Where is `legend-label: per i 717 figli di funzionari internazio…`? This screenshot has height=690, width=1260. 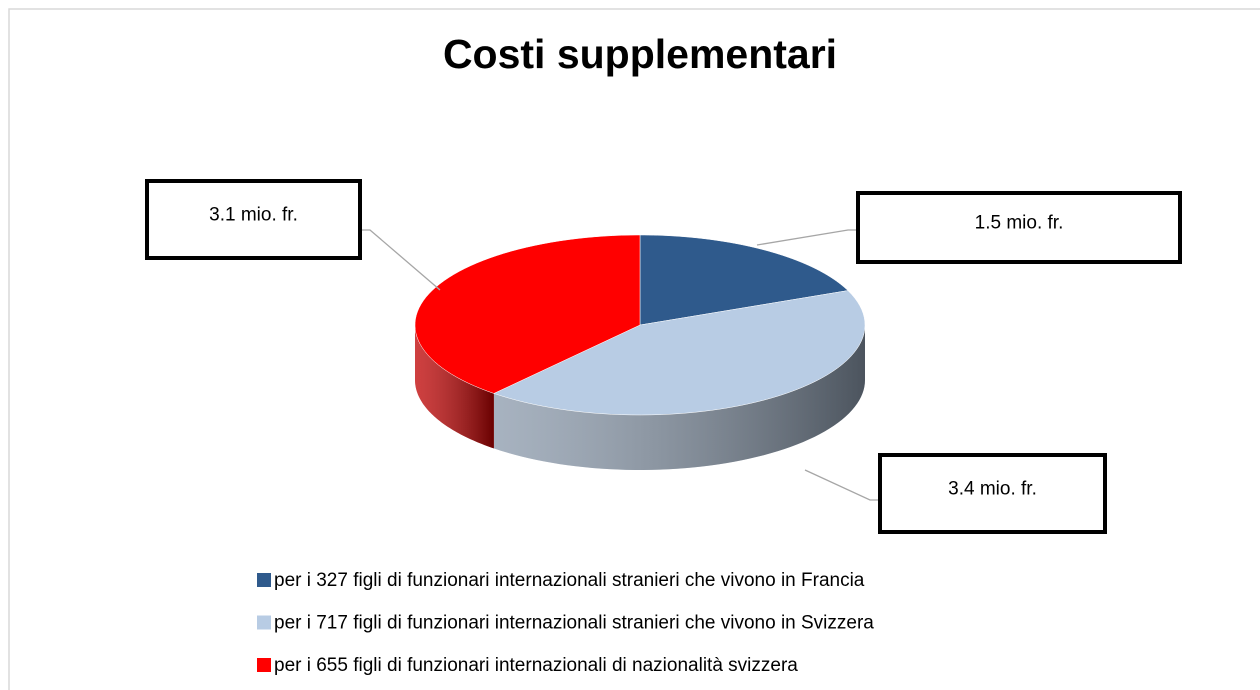
legend-label: per i 717 figli di funzionari internazio… is located at coordinates (574, 623).